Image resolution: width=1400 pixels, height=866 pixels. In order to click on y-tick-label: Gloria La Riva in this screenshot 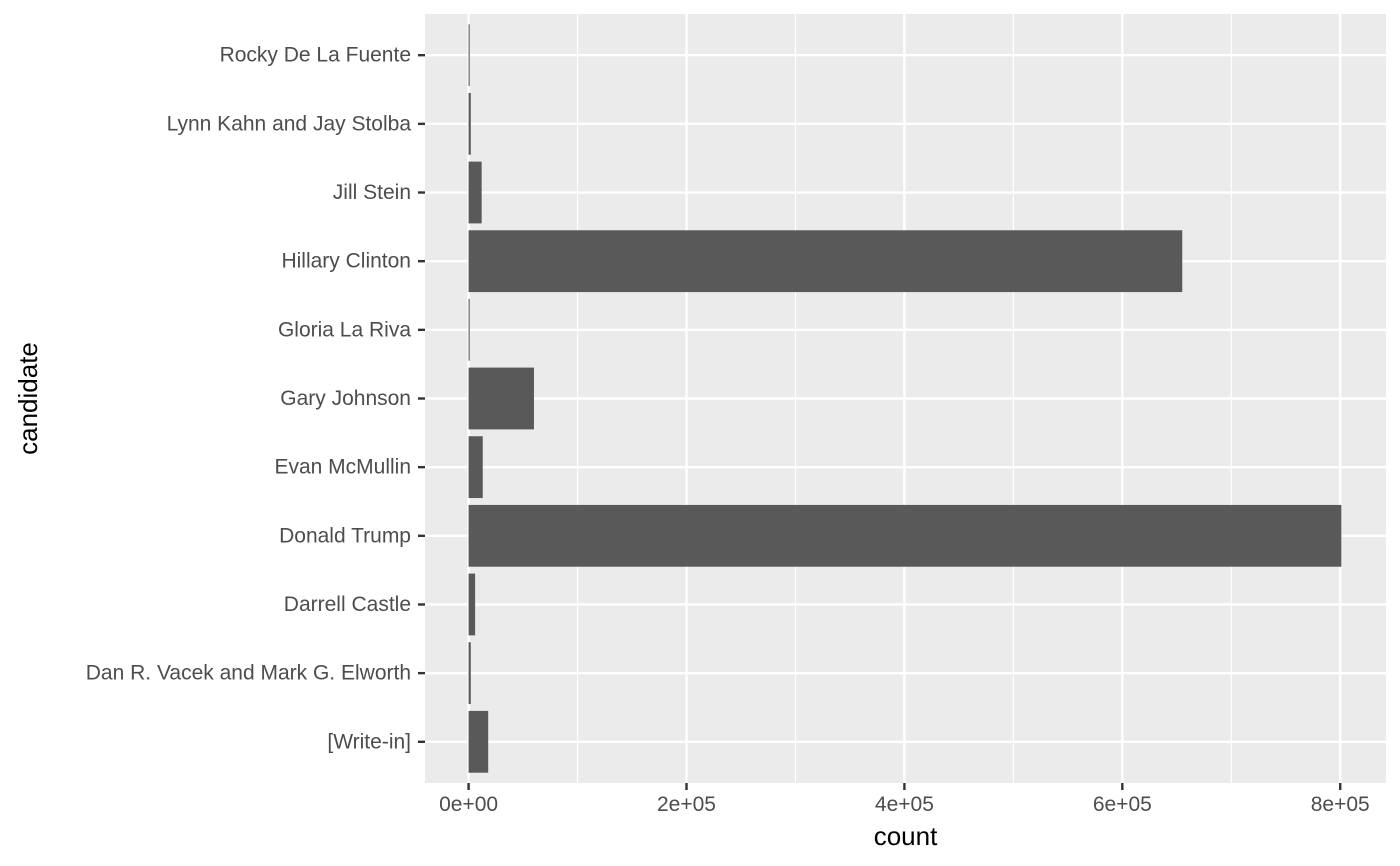, I will do `click(344, 329)`.